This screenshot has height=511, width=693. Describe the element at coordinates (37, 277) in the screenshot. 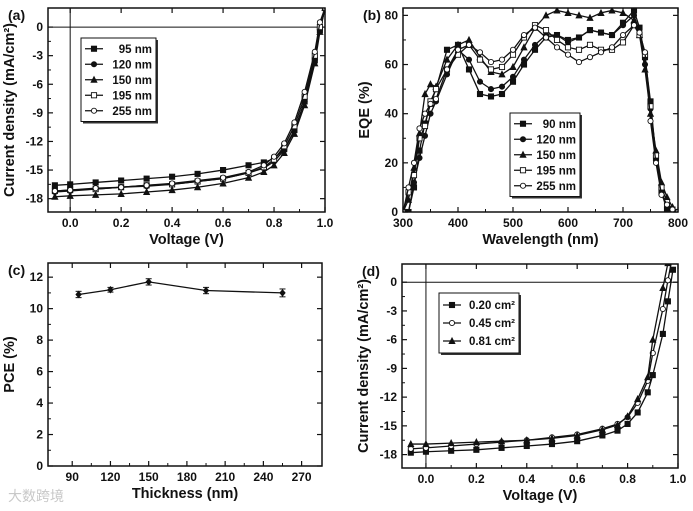

I see `y-tick-label: 12` at that location.